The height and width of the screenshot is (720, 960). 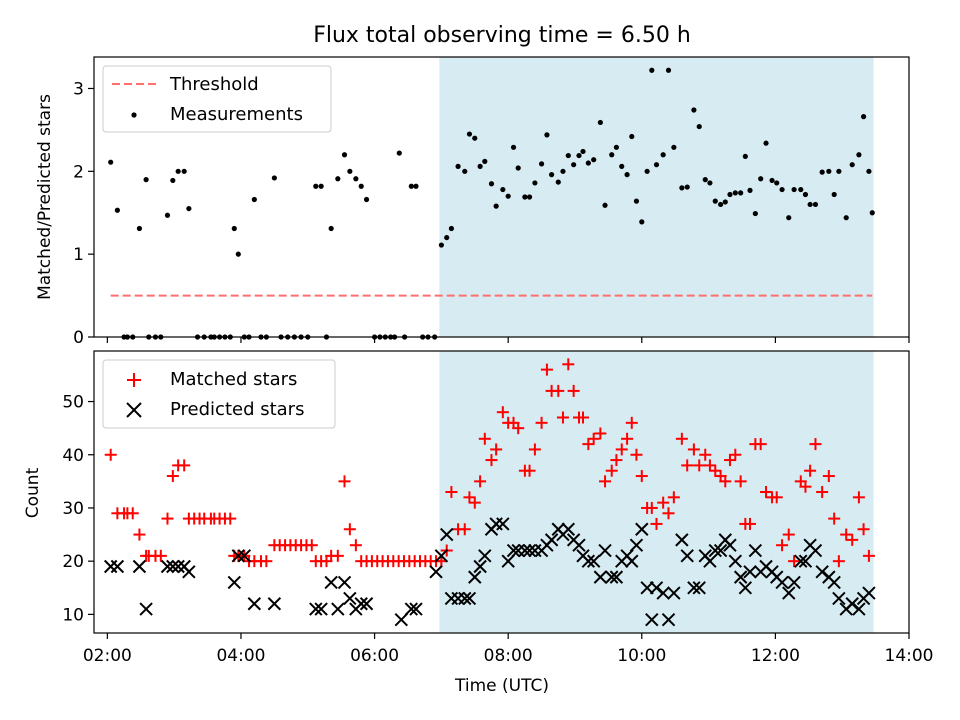 I want to click on counts-xtick-label: 02:00, so click(x=107, y=656).